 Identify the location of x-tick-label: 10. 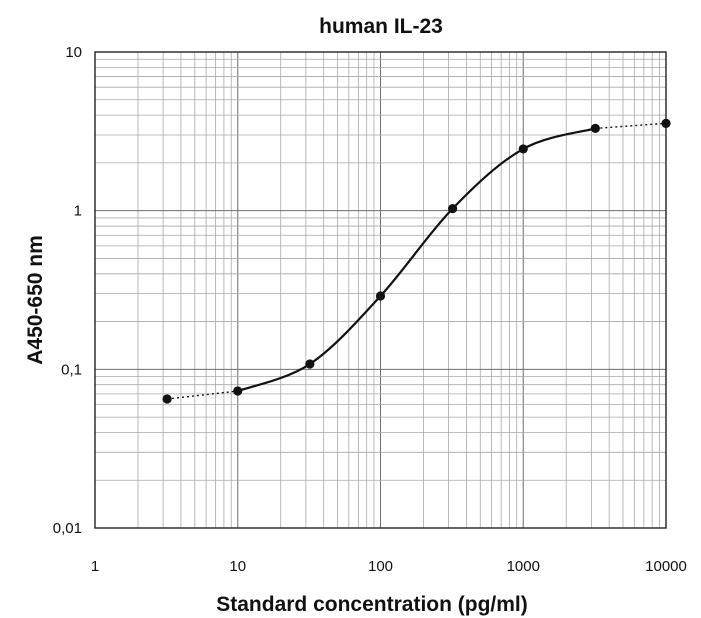
(237, 566).